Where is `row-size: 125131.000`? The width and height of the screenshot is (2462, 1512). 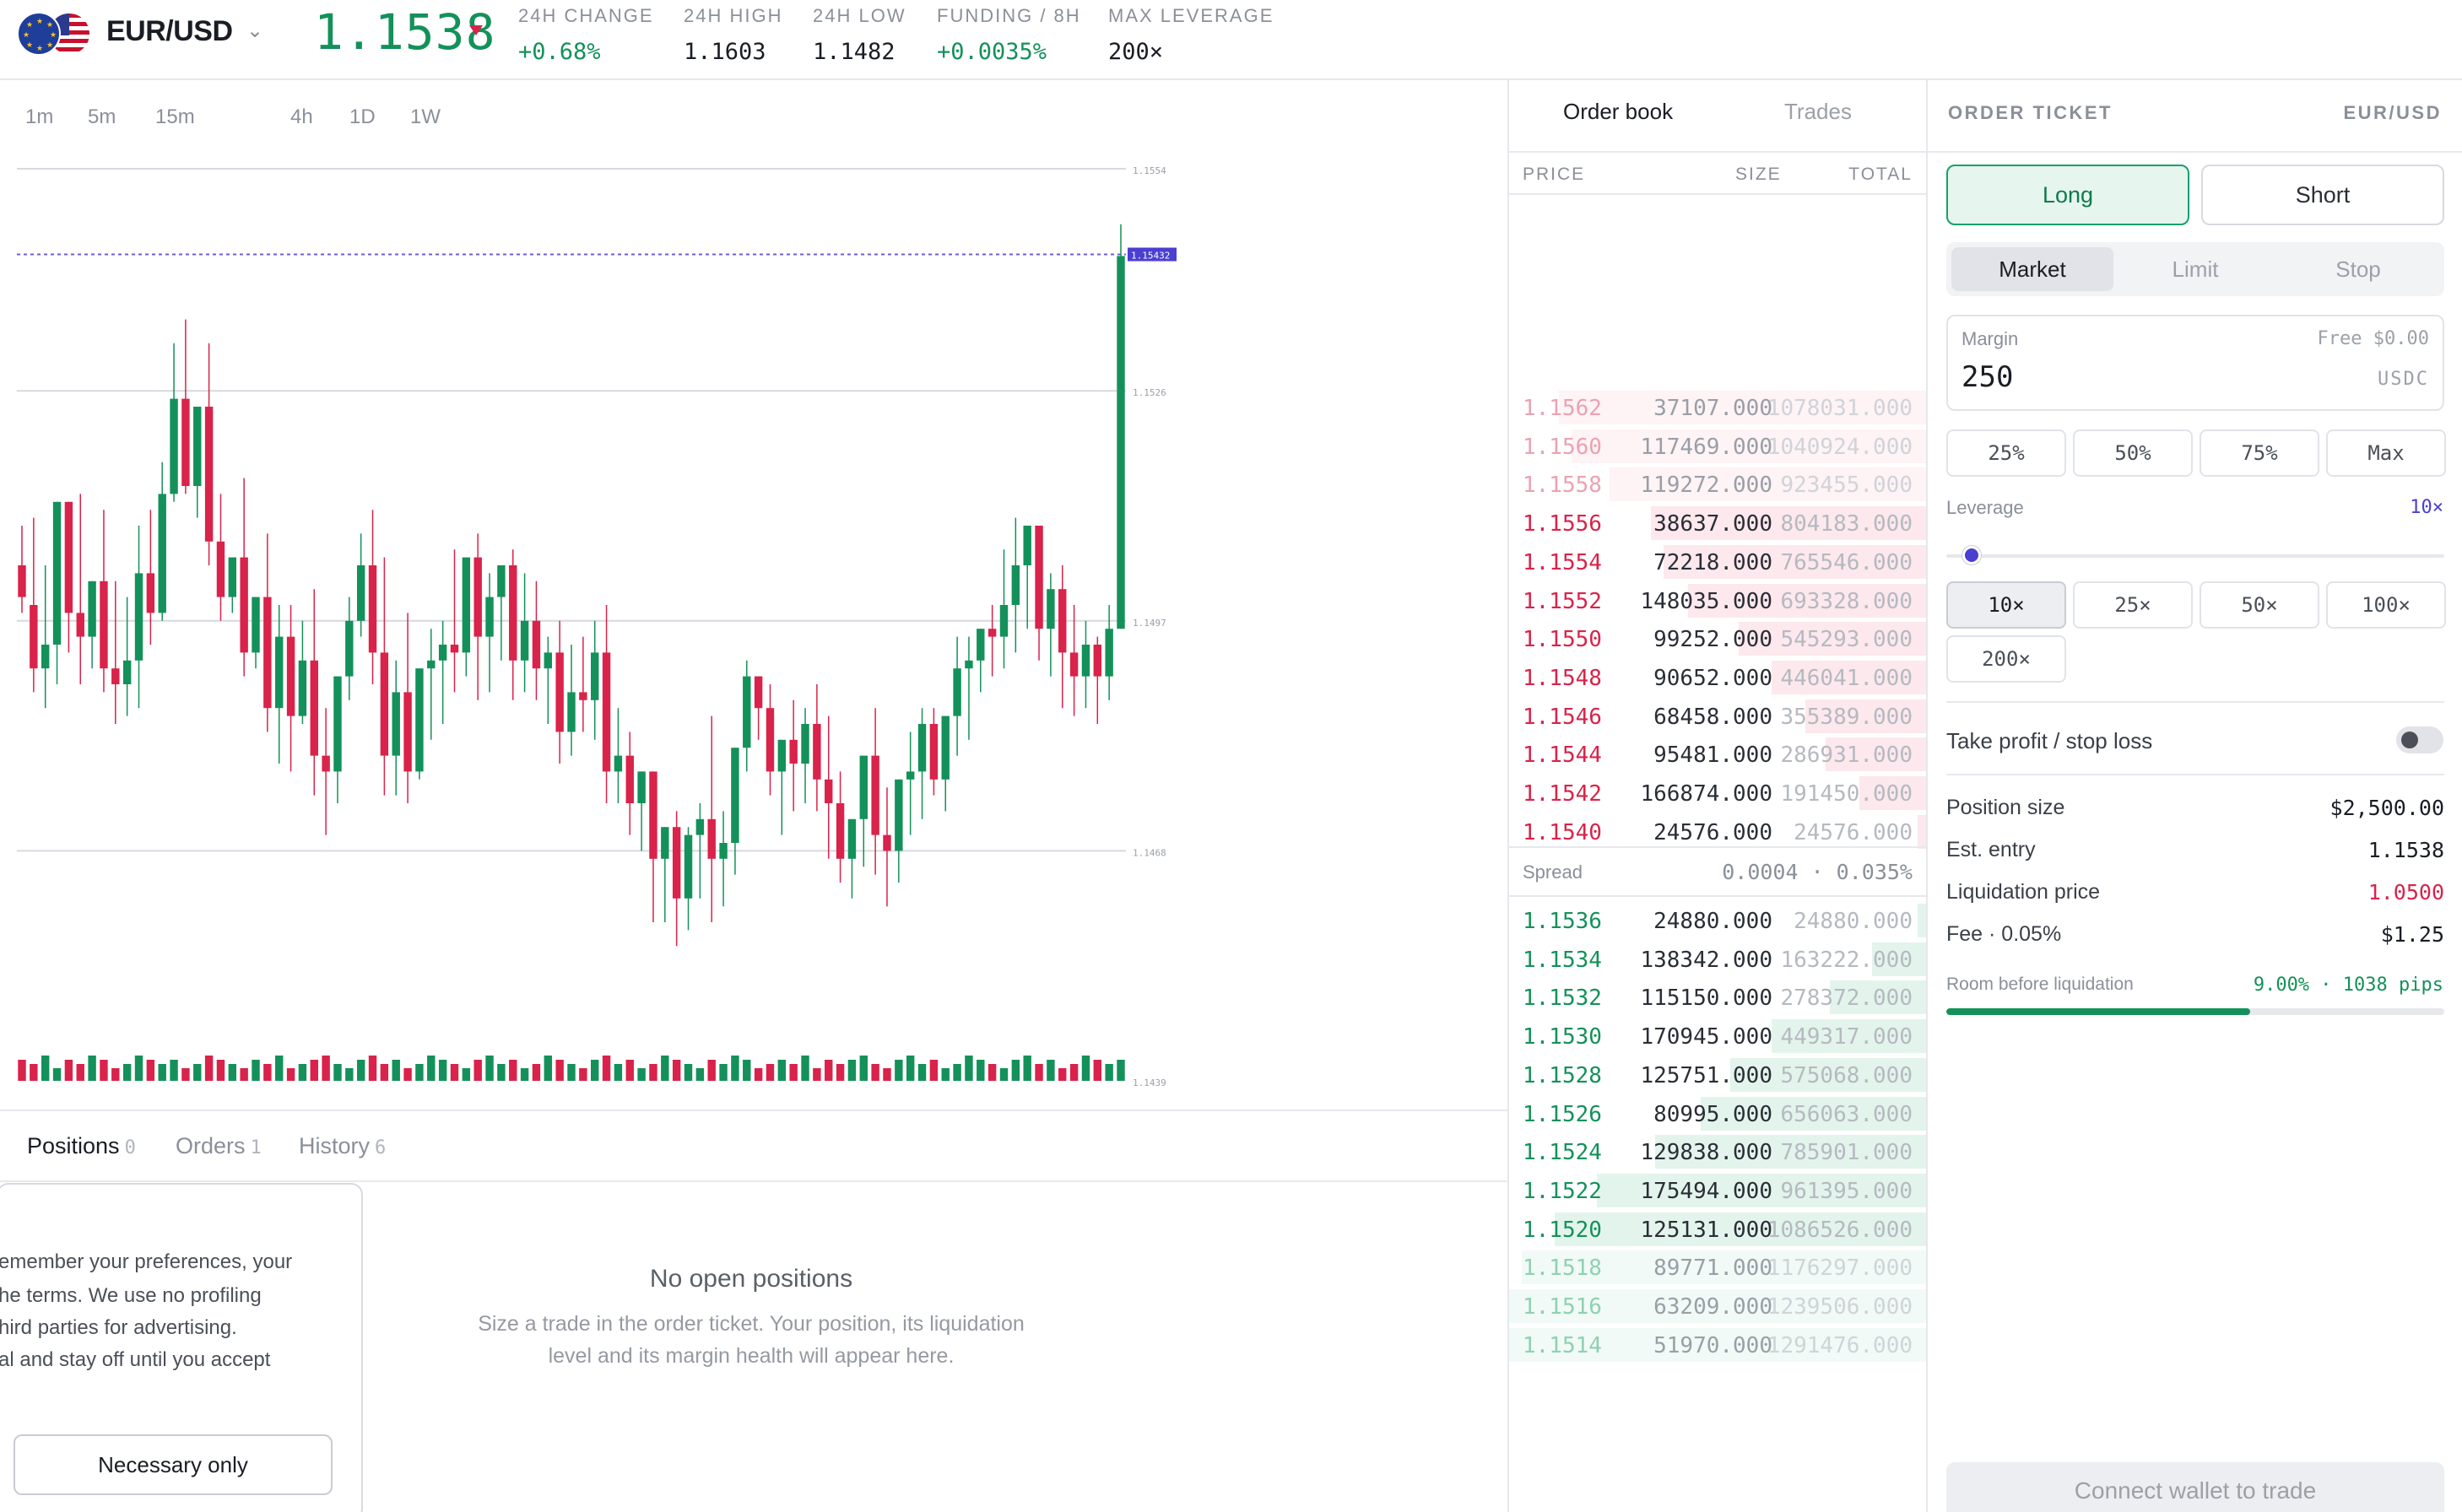
row-size: 125131.000 is located at coordinates (1706, 1230).